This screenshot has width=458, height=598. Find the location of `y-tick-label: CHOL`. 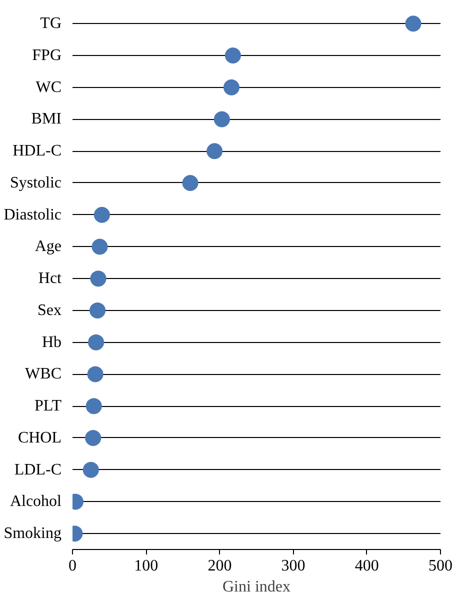

y-tick-label: CHOL is located at coordinates (40, 437).